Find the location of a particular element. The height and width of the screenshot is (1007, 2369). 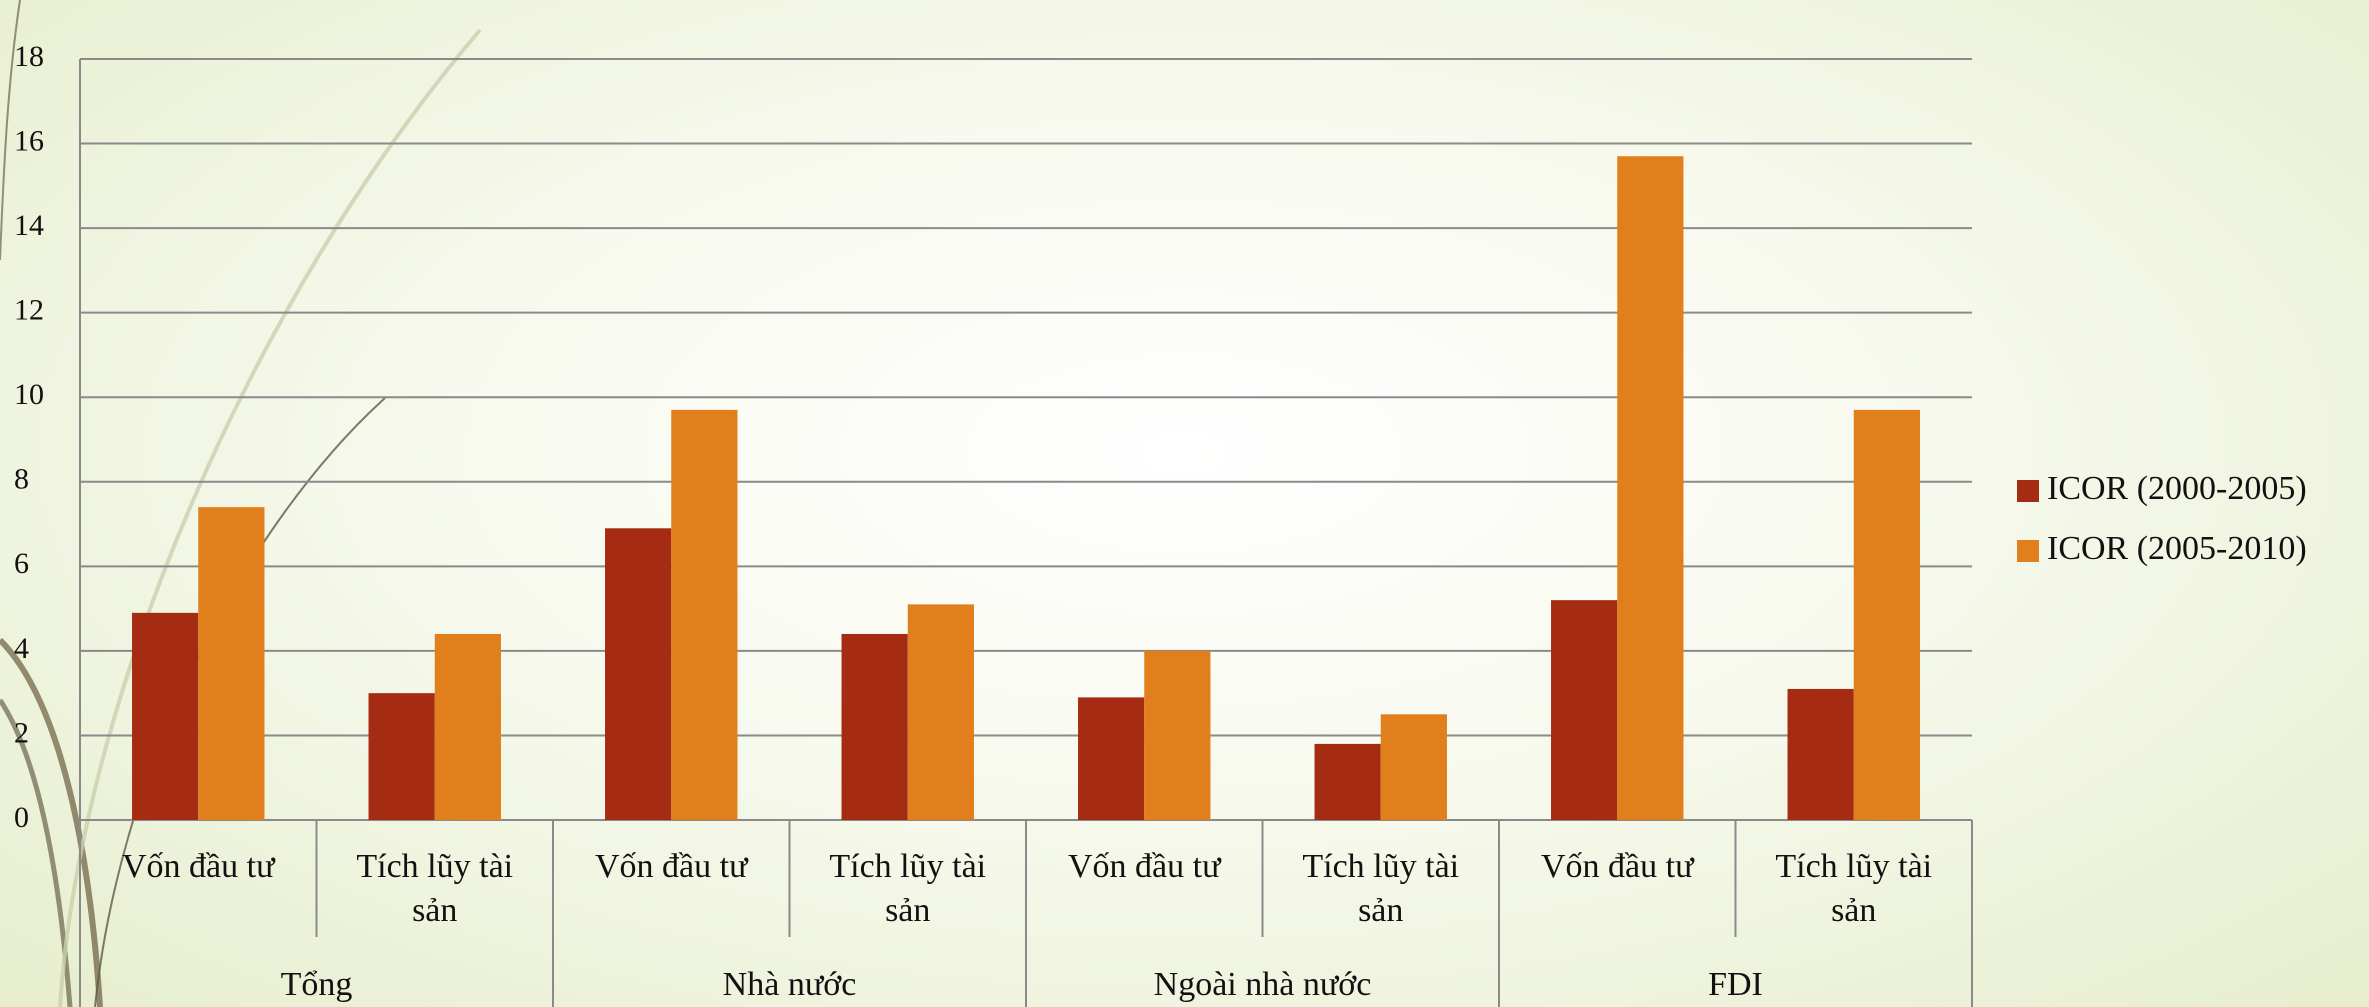

y-tick-label: 6 is located at coordinates (21, 563).